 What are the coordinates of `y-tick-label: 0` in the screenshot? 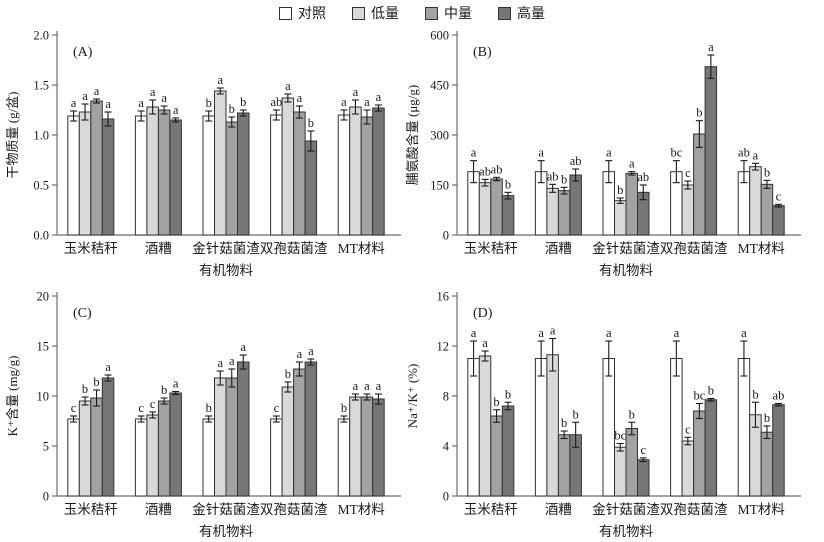 It's located at (446, 497).